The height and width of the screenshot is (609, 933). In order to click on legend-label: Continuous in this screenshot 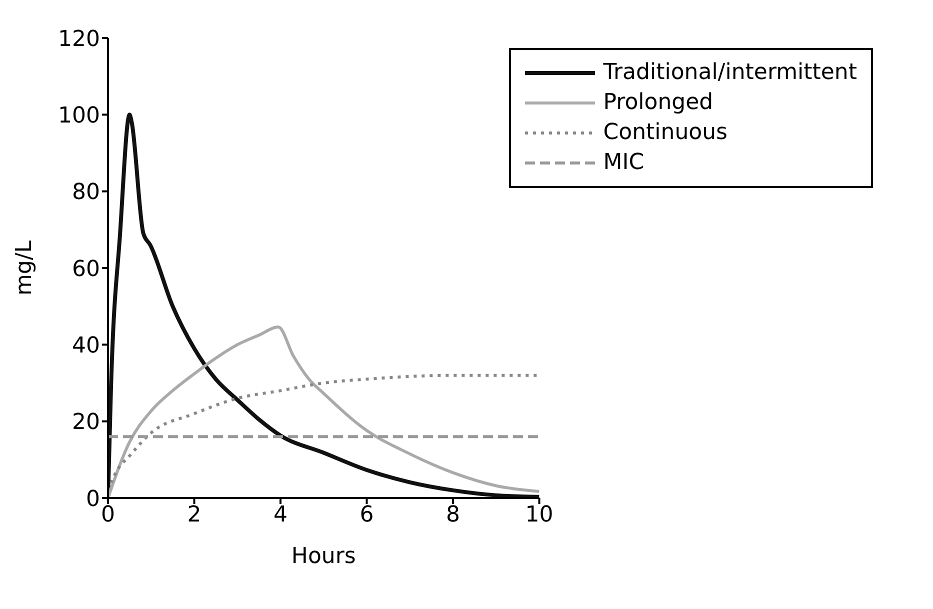, I will do `click(665, 133)`.